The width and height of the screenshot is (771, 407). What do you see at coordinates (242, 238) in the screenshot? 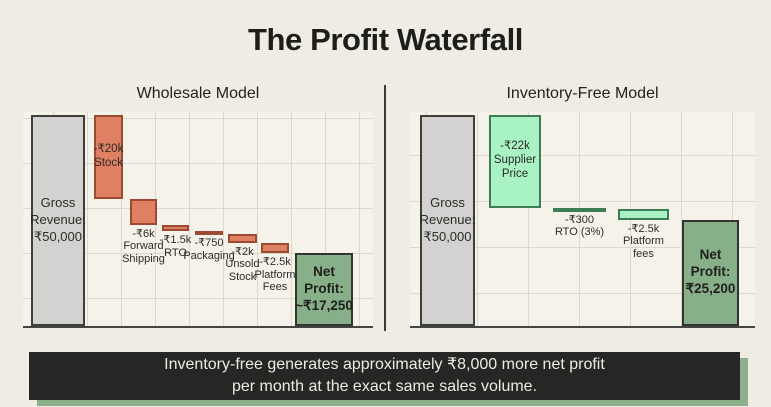
I see `bar-unsold-stock` at bounding box center [242, 238].